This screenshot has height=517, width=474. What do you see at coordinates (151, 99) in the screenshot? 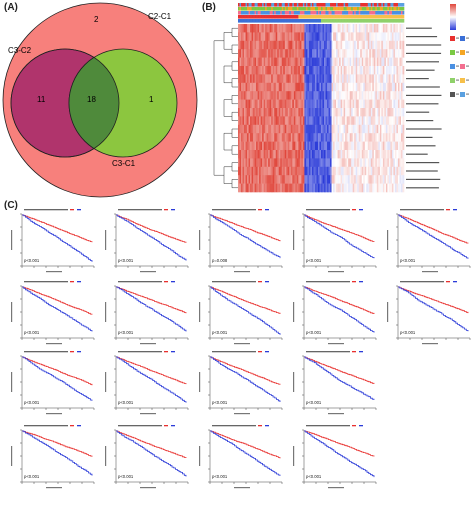
I see `venn-right-only-count: 1` at bounding box center [151, 99].